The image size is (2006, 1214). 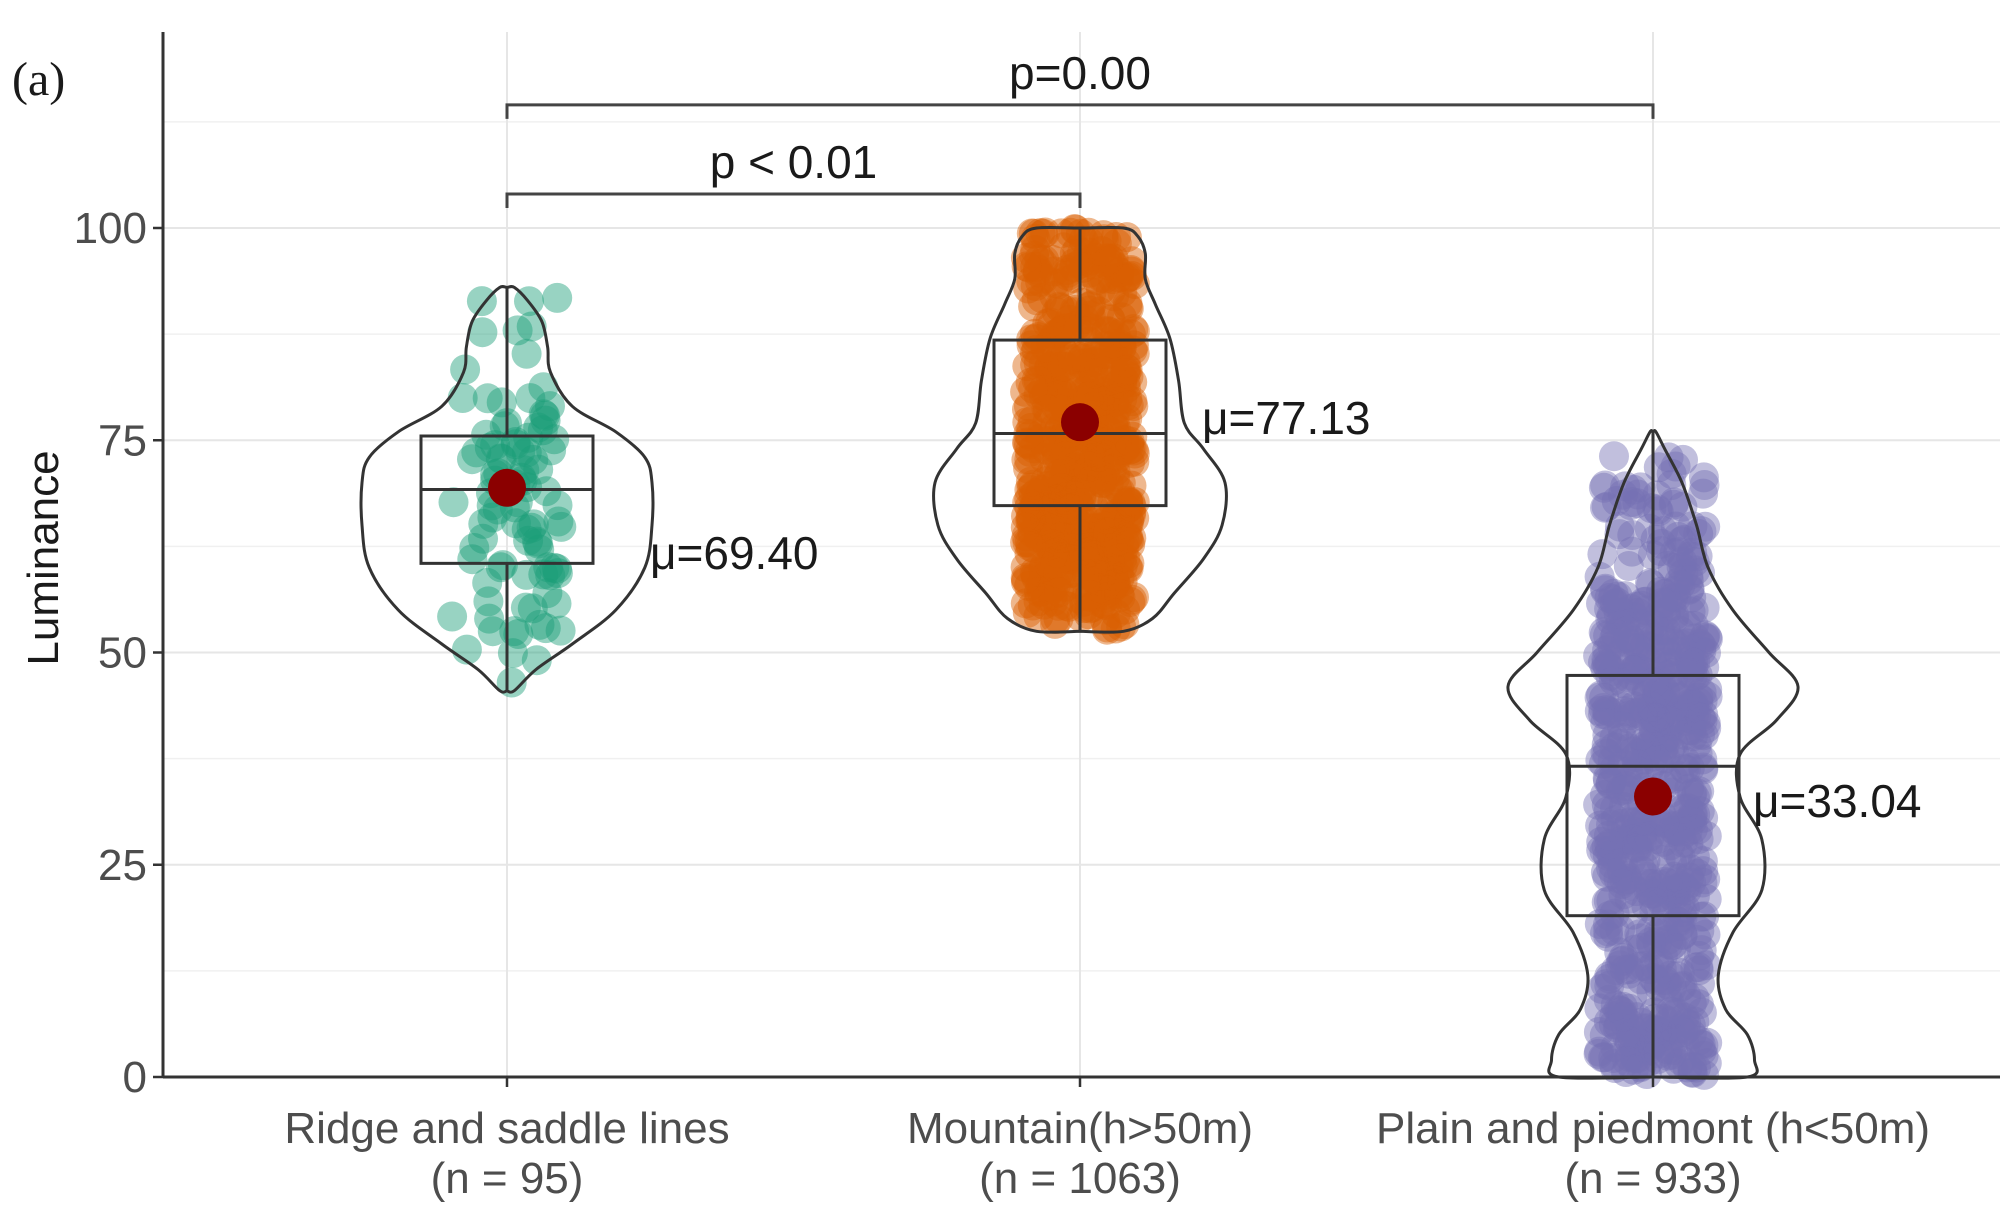 What do you see at coordinates (122, 653) in the screenshot?
I see `y-tick-label: 50` at bounding box center [122, 653].